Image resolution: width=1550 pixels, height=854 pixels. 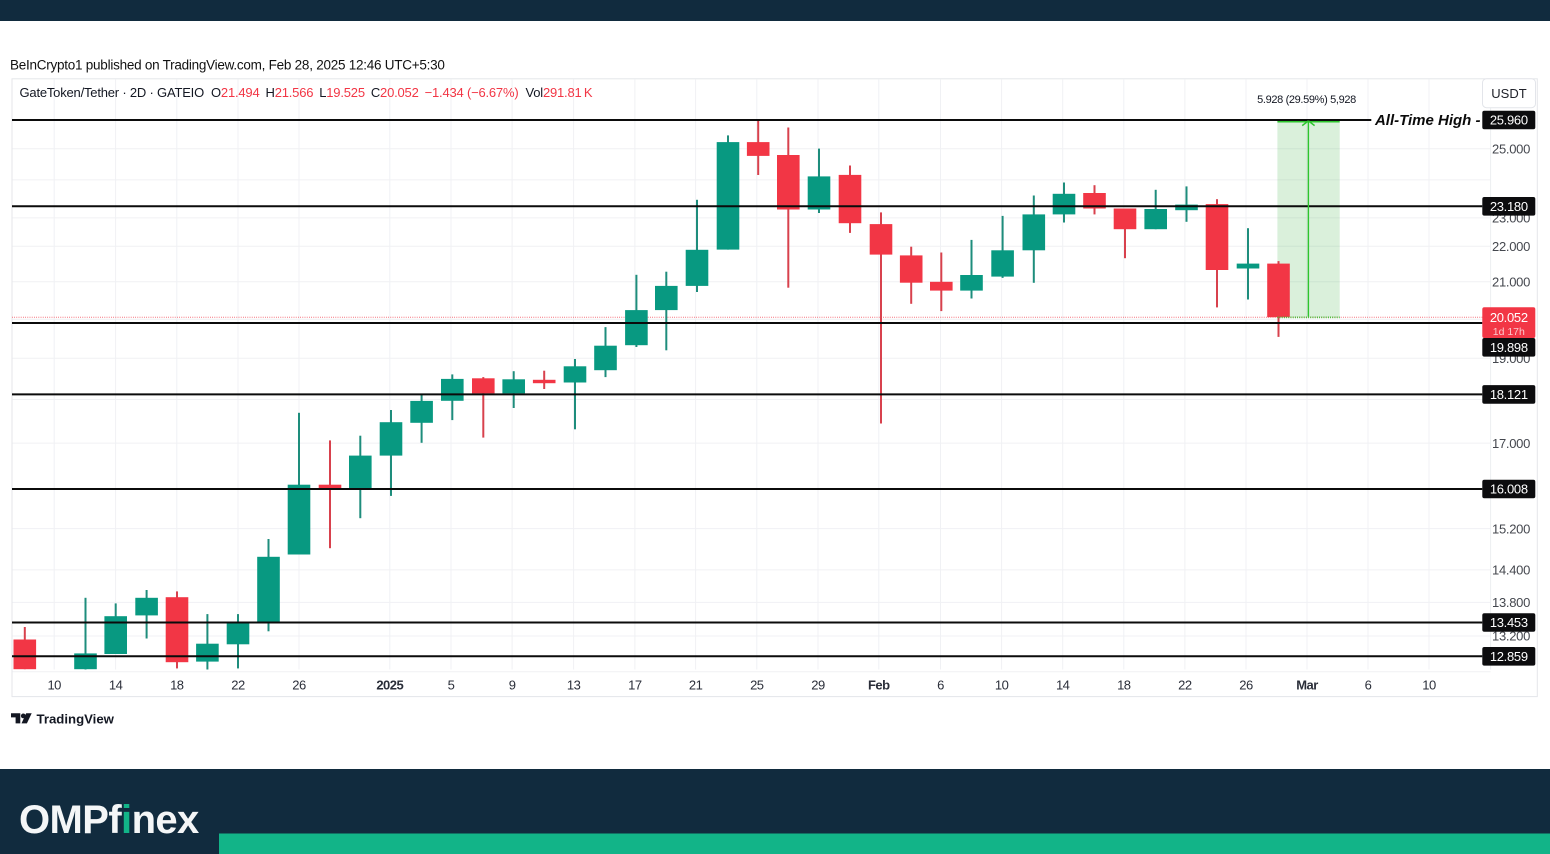 I want to click on svg-text: All-Time High -, so click(x=1427, y=120).